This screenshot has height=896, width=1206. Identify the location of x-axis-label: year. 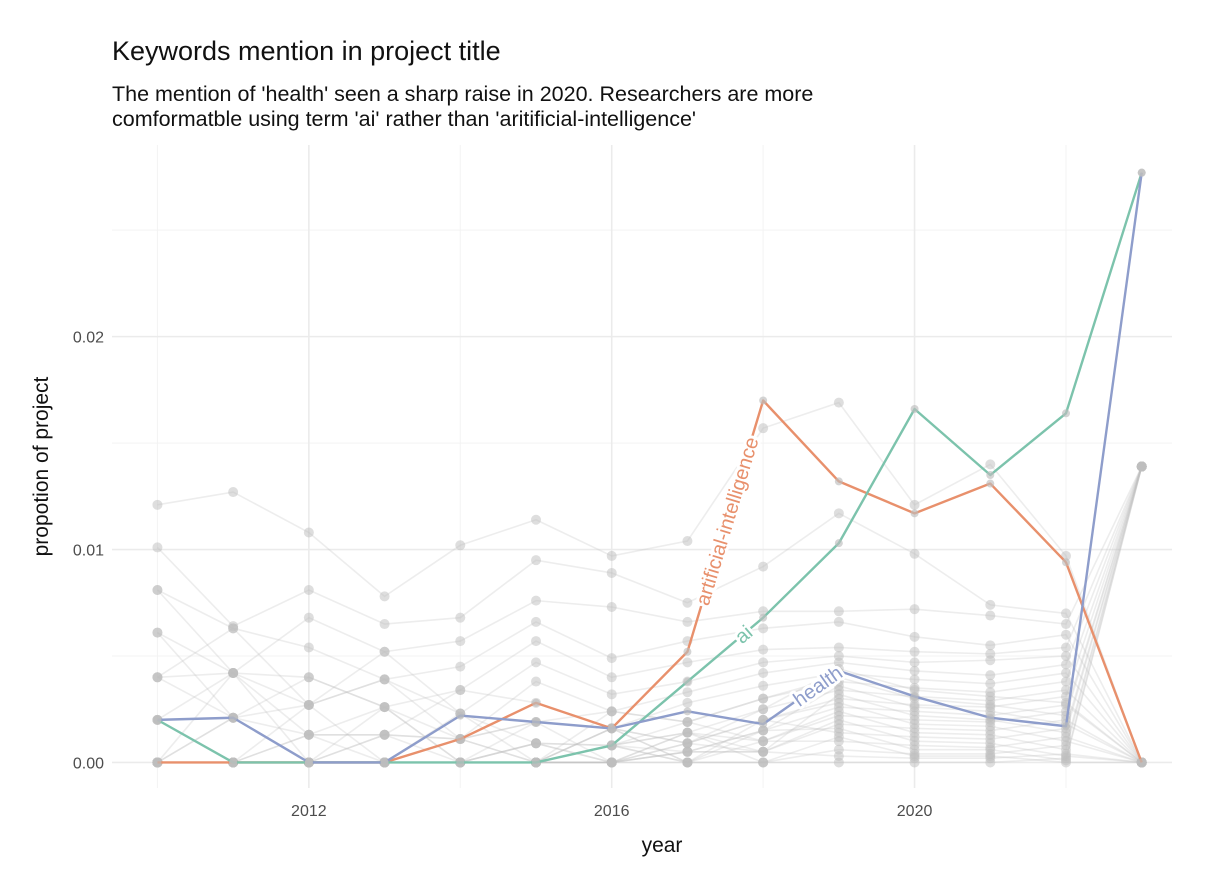
(662, 845).